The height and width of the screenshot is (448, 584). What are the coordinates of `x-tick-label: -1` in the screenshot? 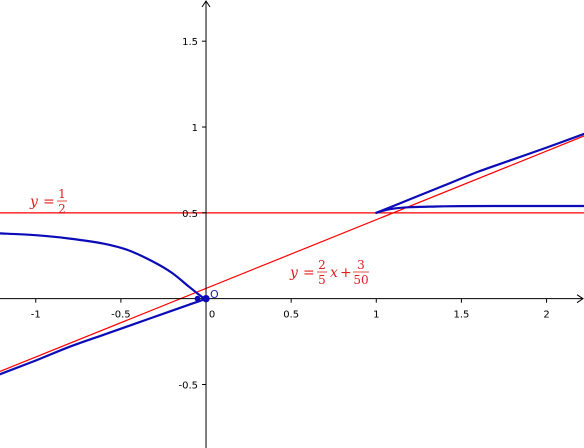 It's located at (36, 315).